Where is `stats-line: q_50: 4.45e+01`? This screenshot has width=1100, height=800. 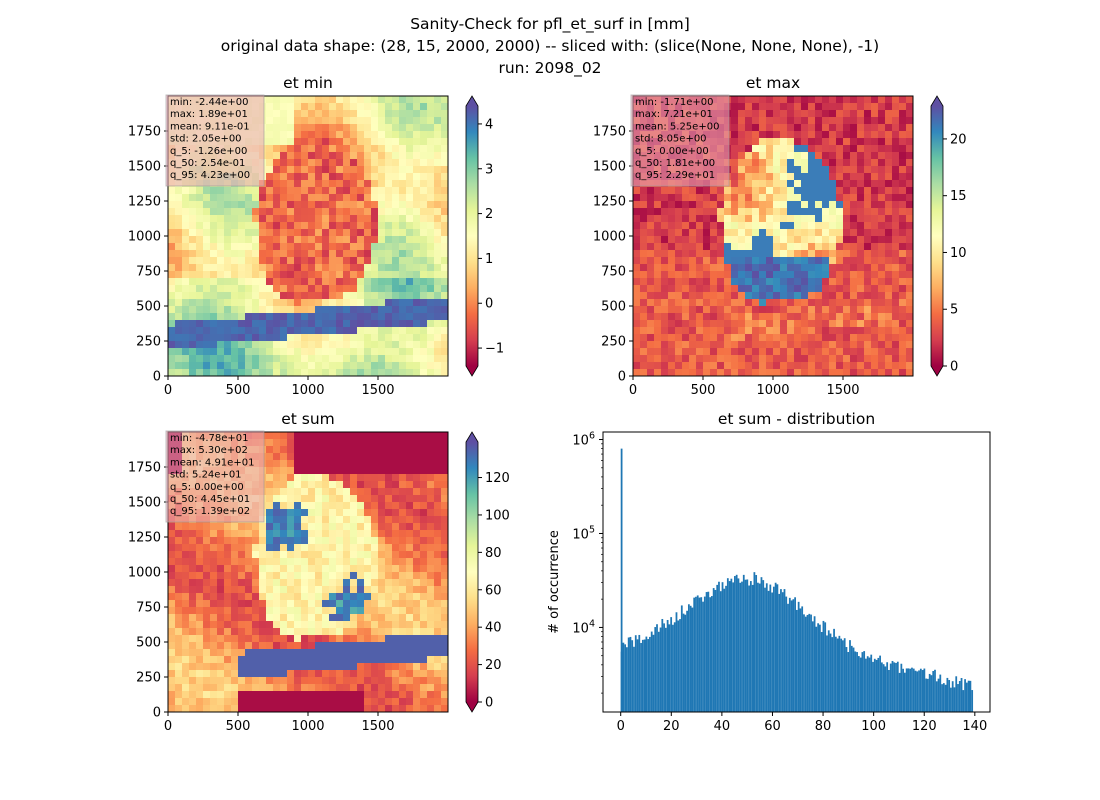 stats-line: q_50: 4.45e+01 is located at coordinates (210, 499).